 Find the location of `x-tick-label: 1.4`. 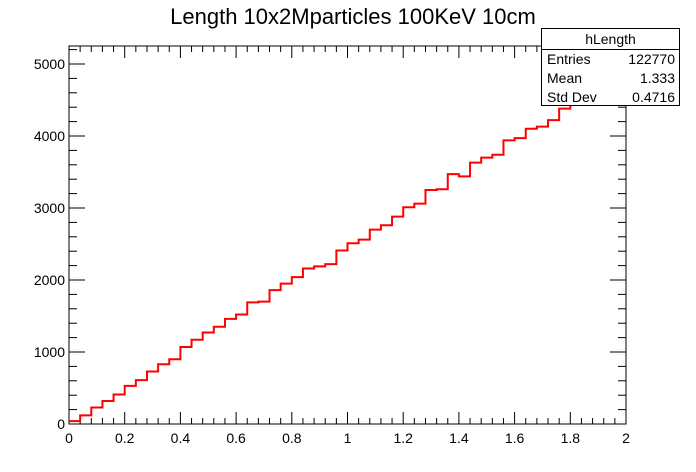

x-tick-label: 1.4 is located at coordinates (459, 438).